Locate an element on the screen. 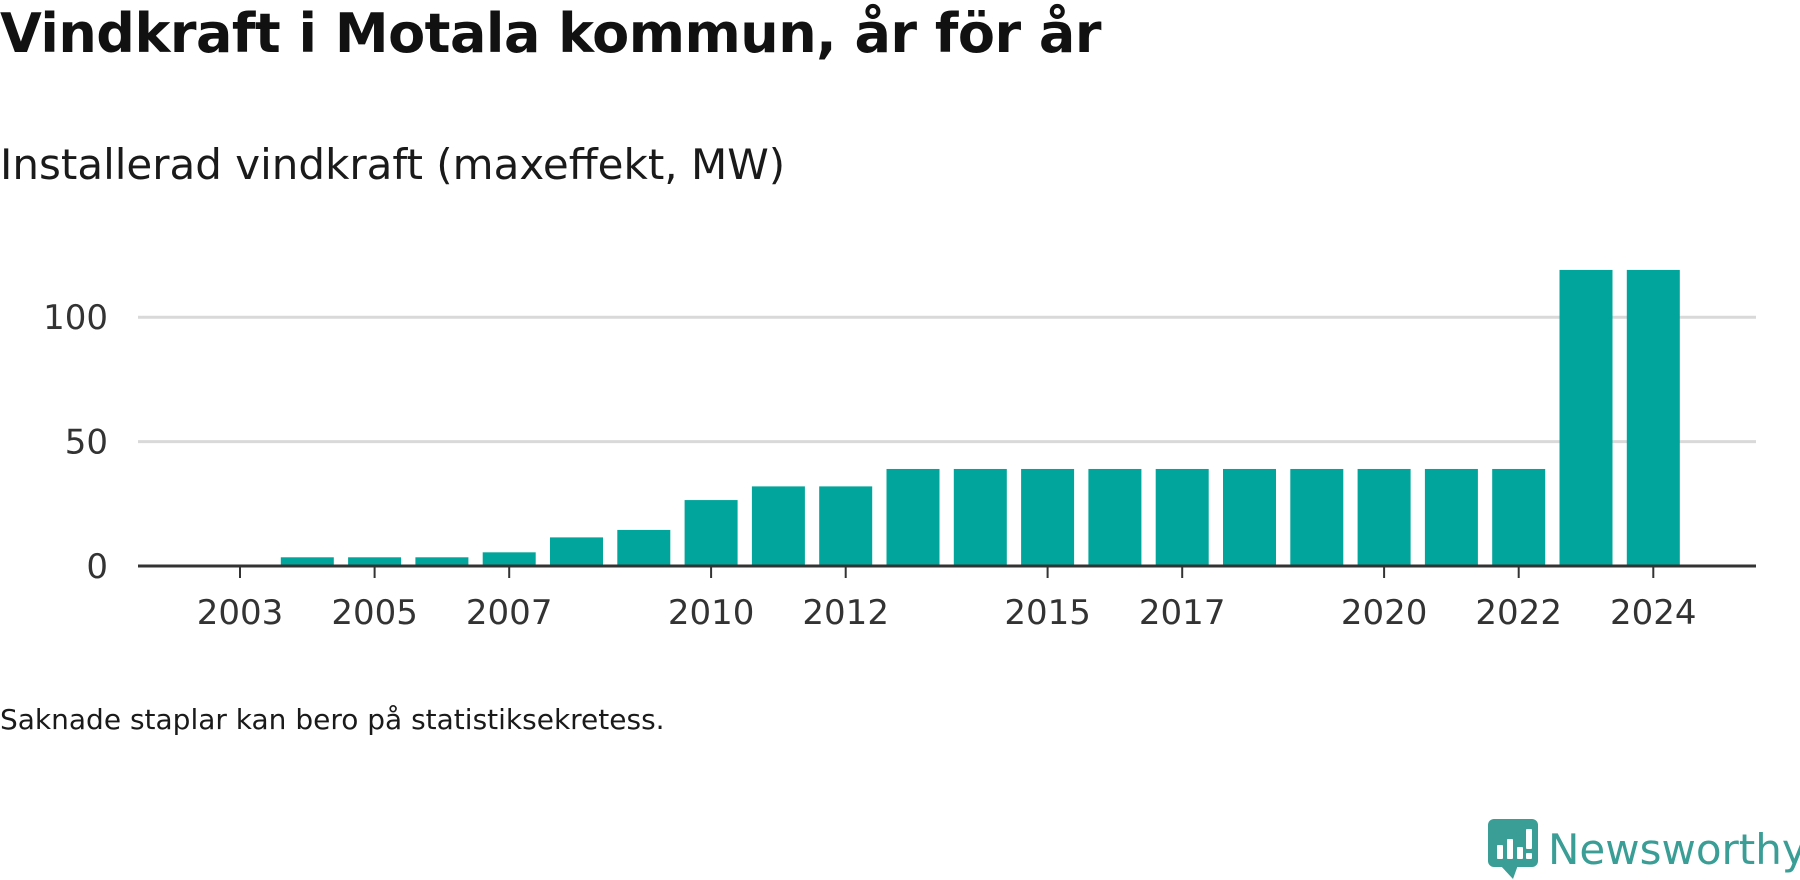 This screenshot has width=1800, height=880. chart-title: Vindkraft i Motala kommun, år för år is located at coordinates (550, 33).